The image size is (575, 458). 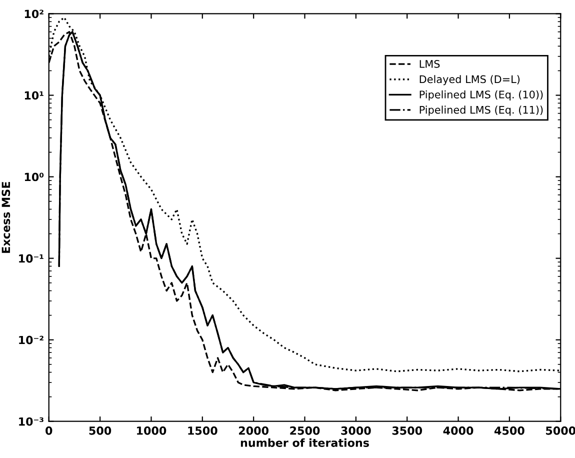 What do you see at coordinates (49, 430) in the screenshot?
I see `x-tick-label: 0` at bounding box center [49, 430].